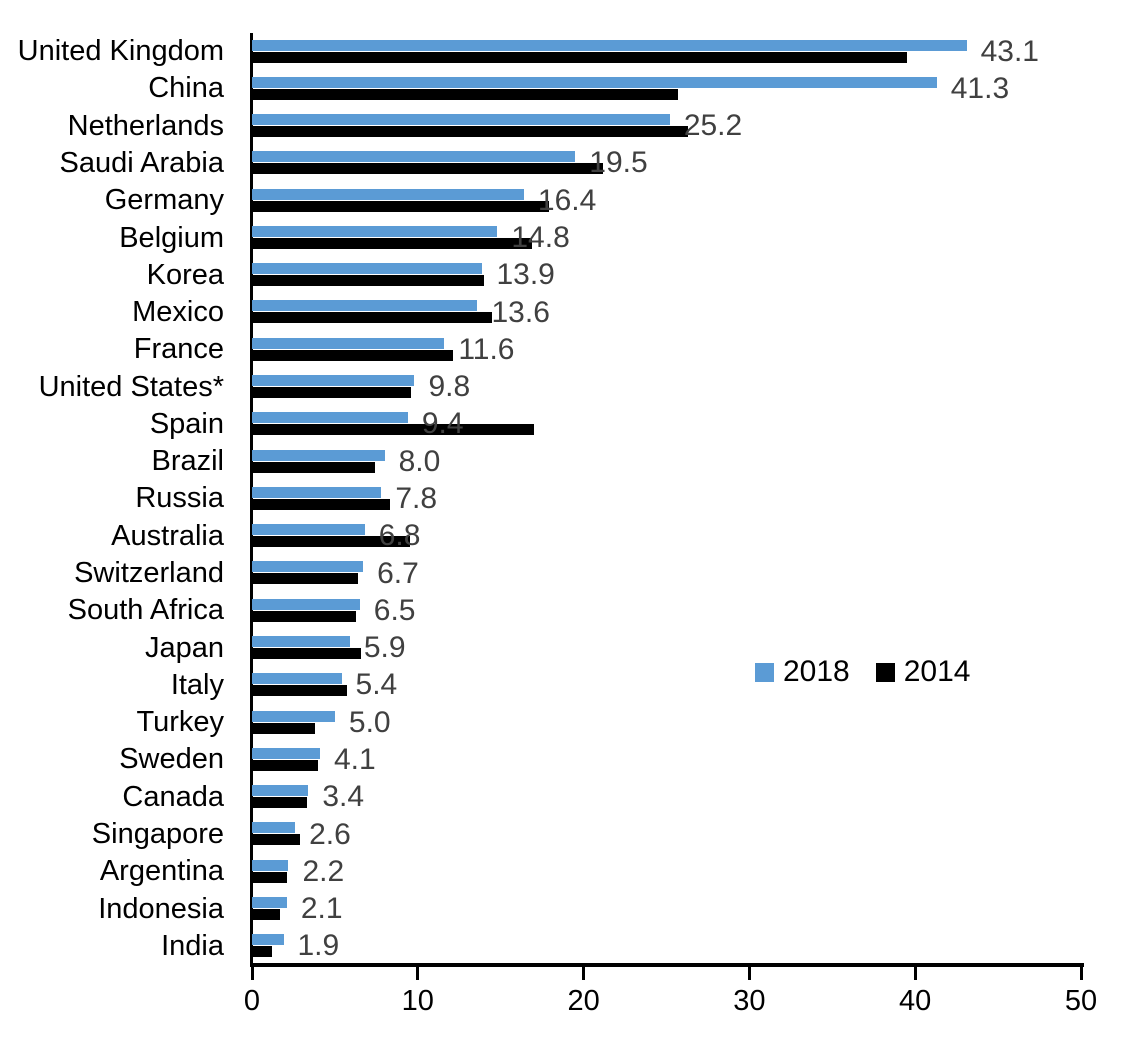 Image resolution: width=1123 pixels, height=1041 pixels. Describe the element at coordinates (161, 871) in the screenshot. I see `category-label: Argentina` at that location.